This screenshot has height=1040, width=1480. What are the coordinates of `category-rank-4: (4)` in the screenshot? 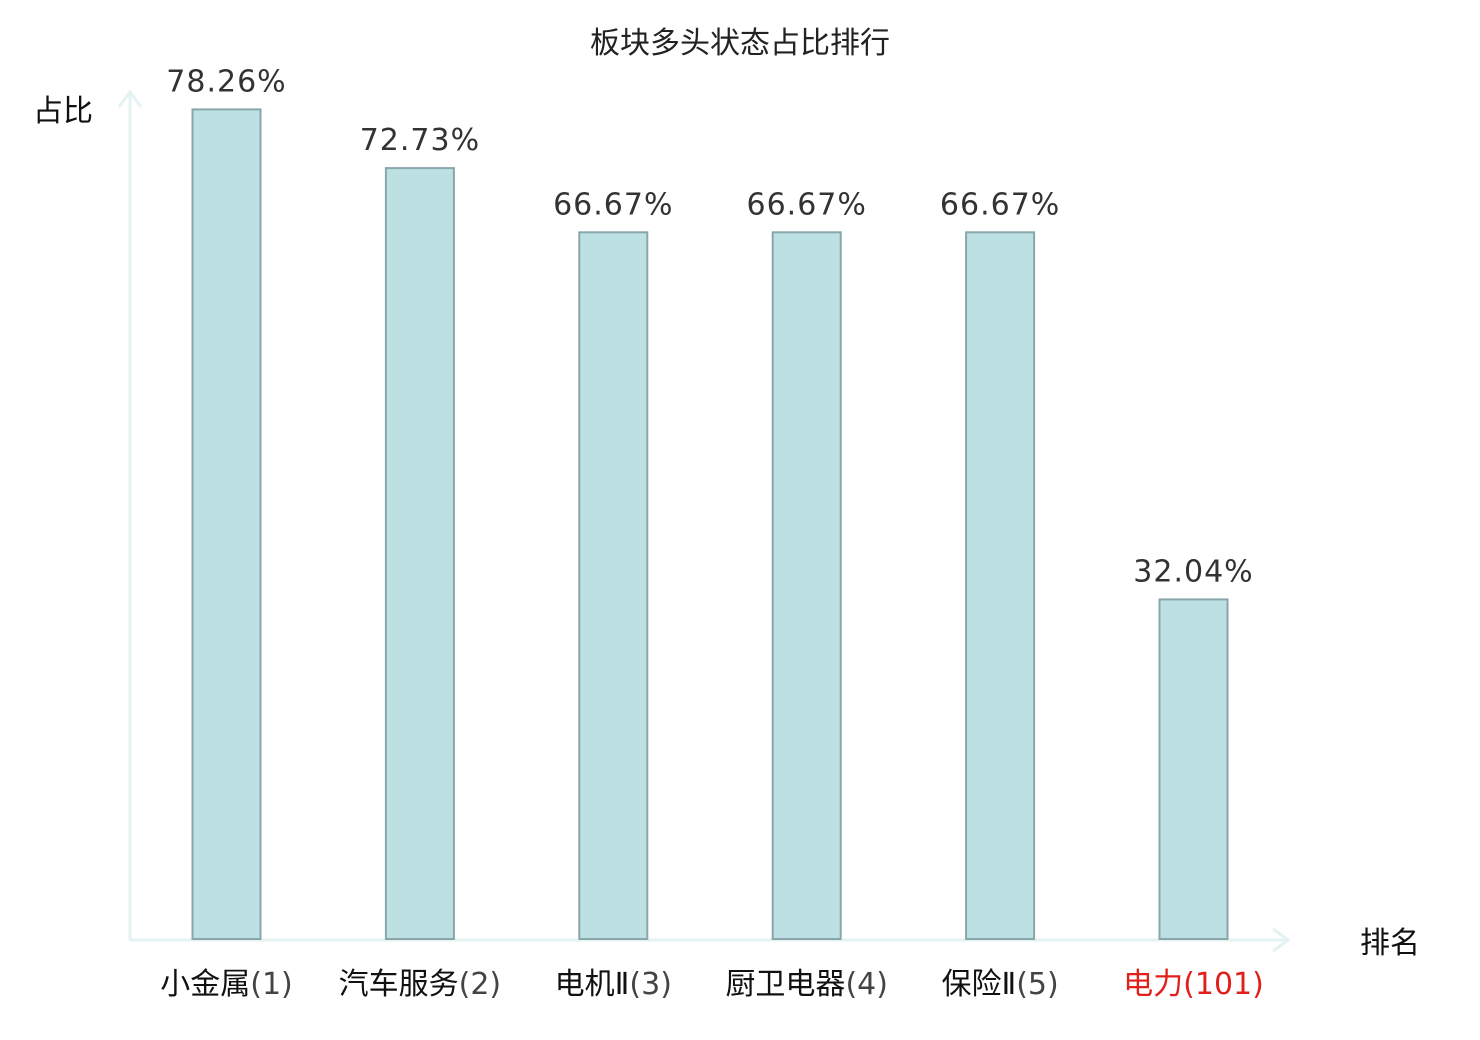 It's located at (866, 984).